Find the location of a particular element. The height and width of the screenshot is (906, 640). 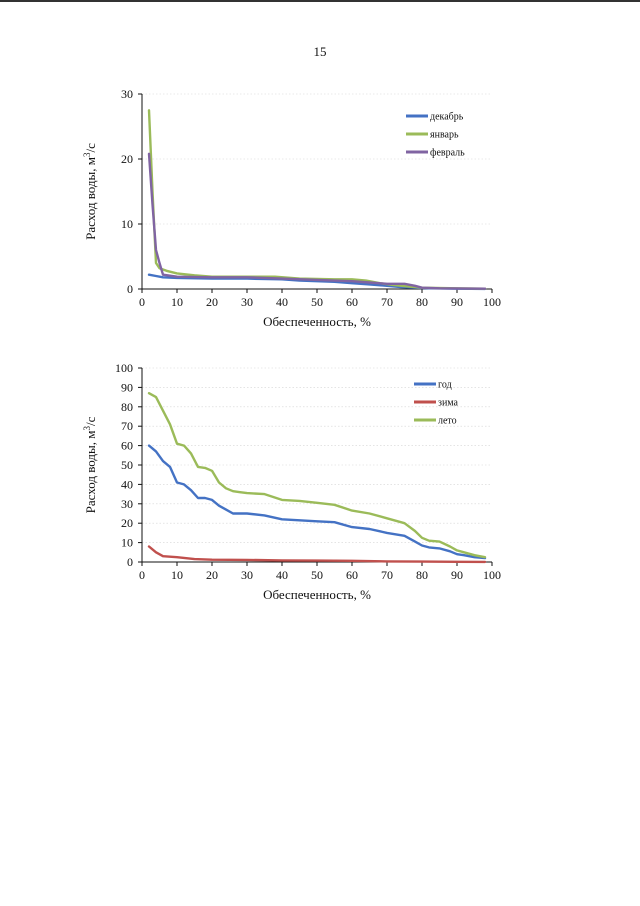

y-tick-label: 90 is located at coordinates (127, 387).